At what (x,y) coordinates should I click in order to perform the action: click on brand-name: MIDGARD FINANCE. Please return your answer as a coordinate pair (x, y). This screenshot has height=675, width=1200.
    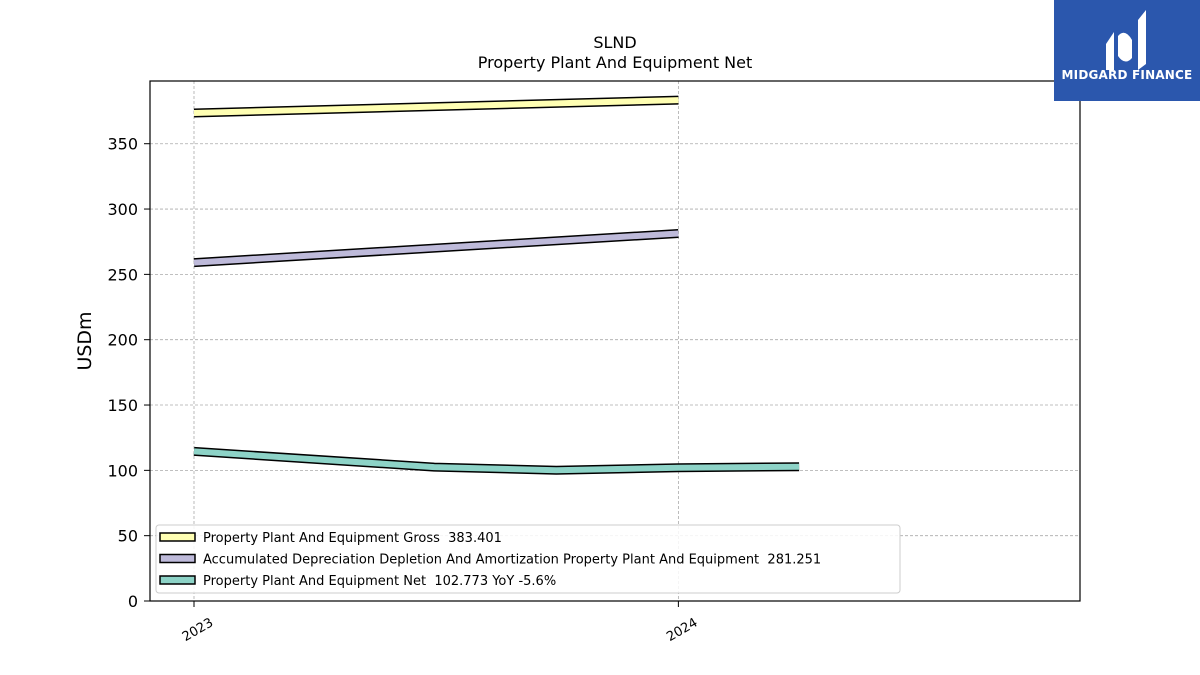
    Looking at the image, I should click on (1127, 75).